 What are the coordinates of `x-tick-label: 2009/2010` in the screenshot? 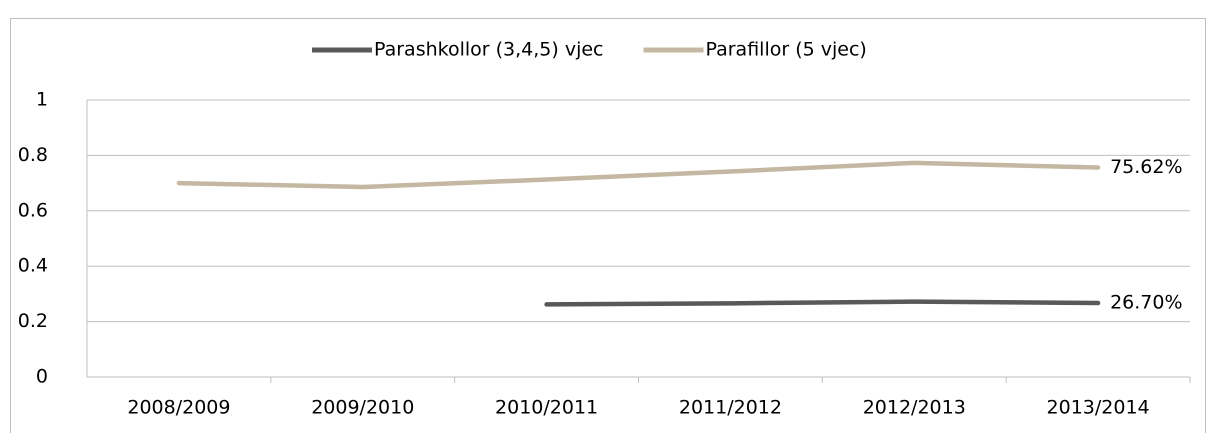 It's located at (362, 408).